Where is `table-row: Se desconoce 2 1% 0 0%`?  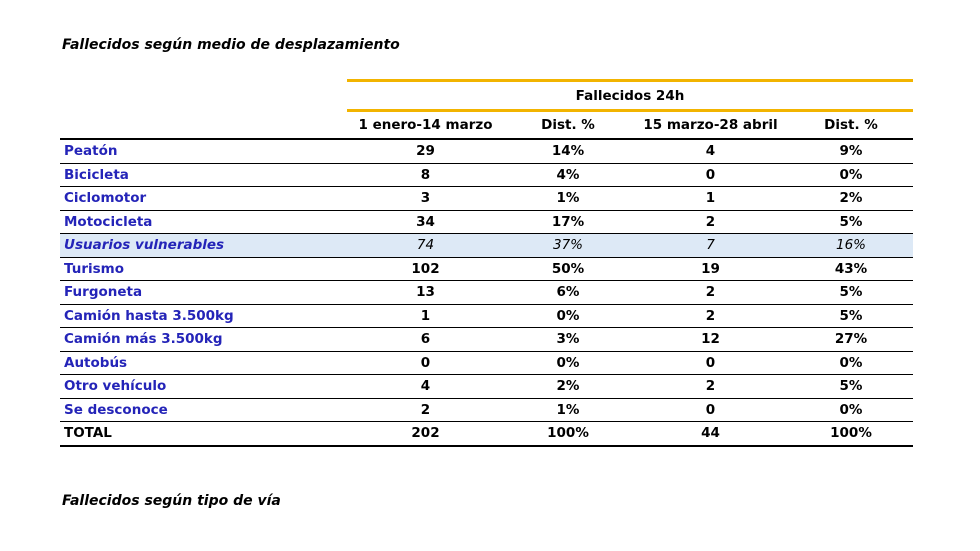 table-row: Se desconoce 2 1% 0 0% is located at coordinates (486, 410).